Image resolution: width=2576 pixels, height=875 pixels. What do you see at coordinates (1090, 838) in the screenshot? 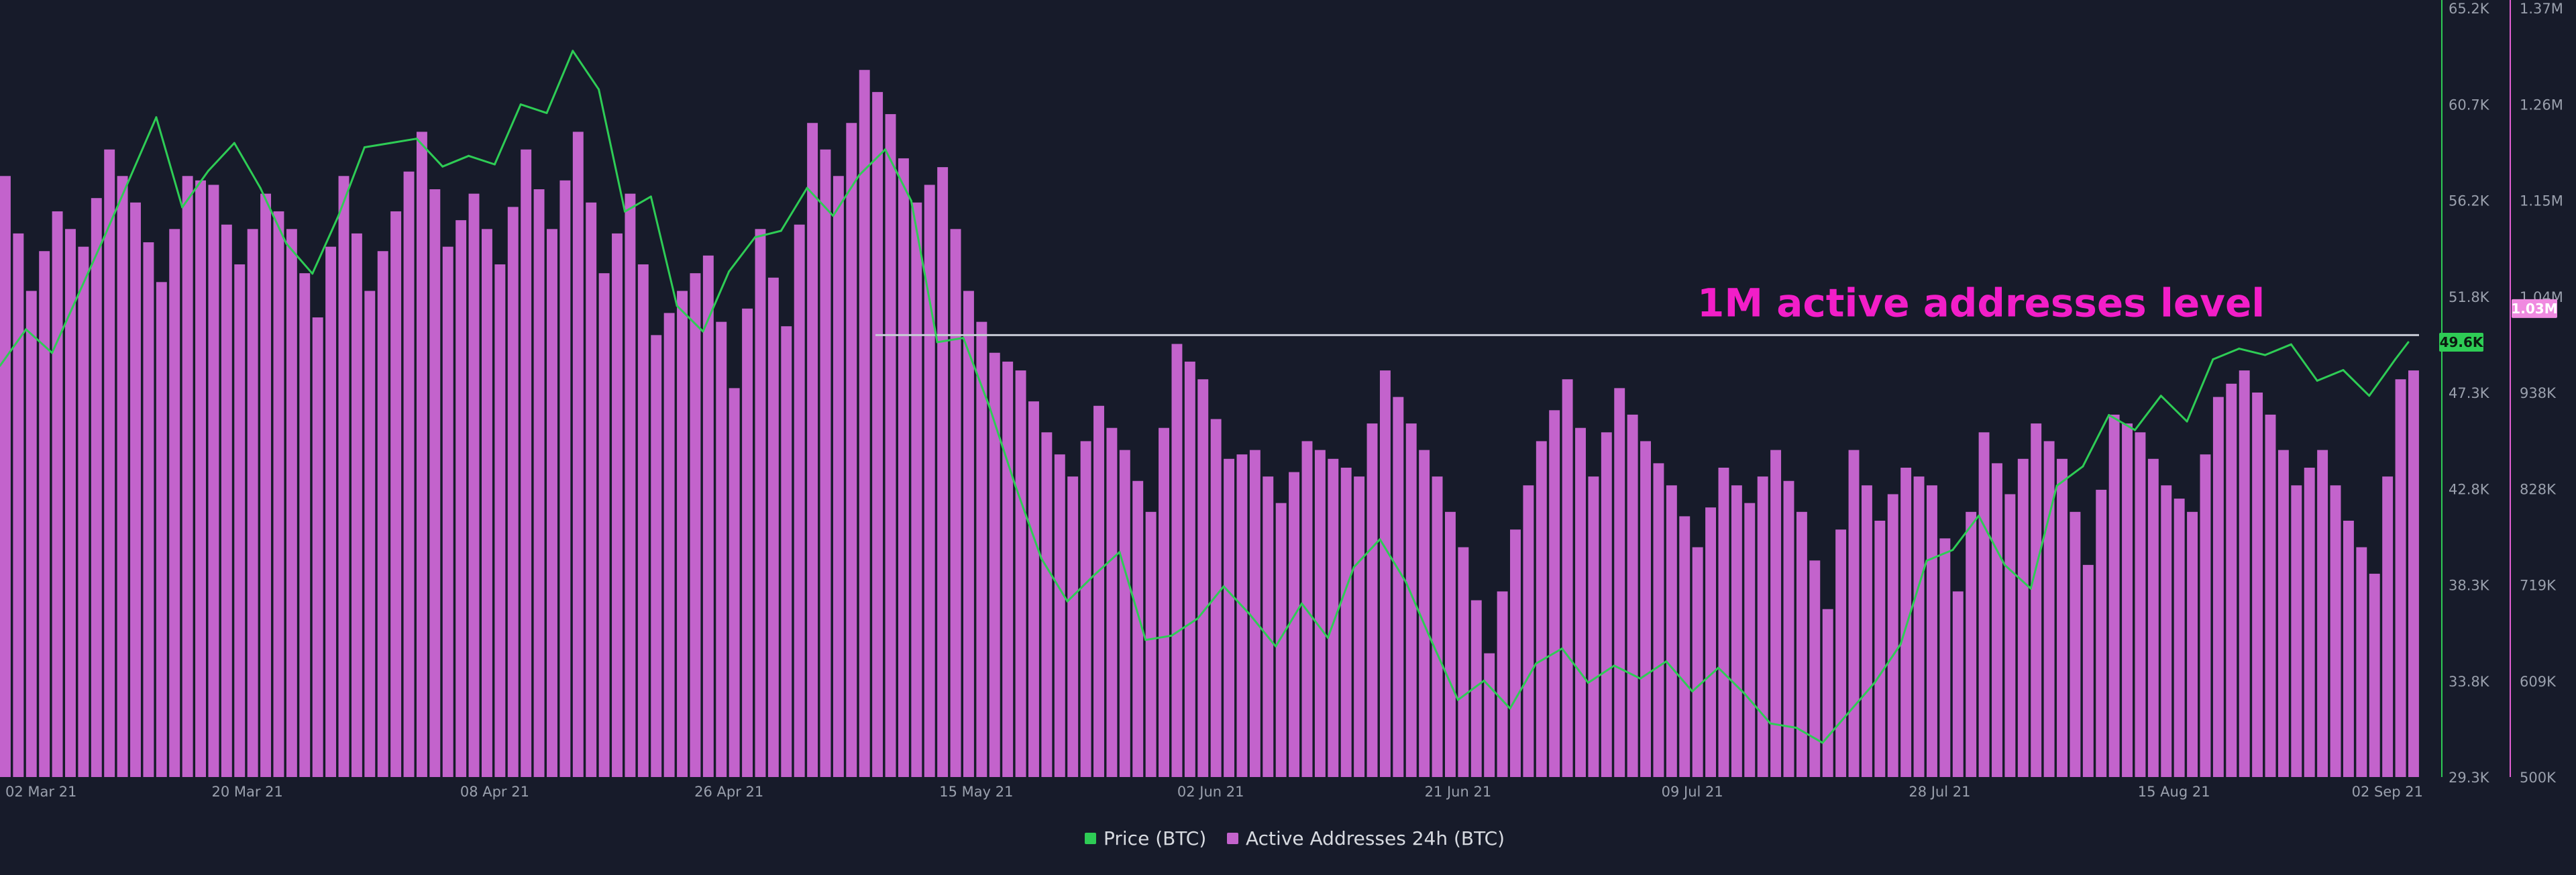
I see `legend-swatch-price` at bounding box center [1090, 838].